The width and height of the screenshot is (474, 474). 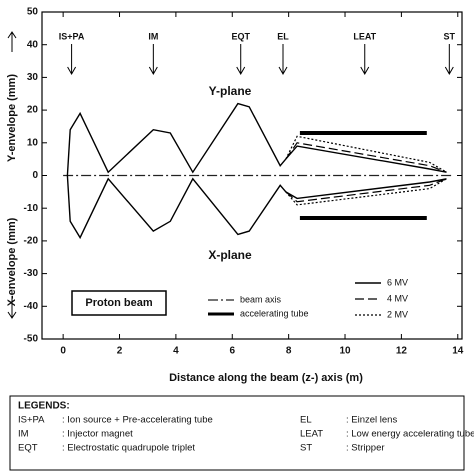 I want to click on proton-box, so click(x=119, y=303).